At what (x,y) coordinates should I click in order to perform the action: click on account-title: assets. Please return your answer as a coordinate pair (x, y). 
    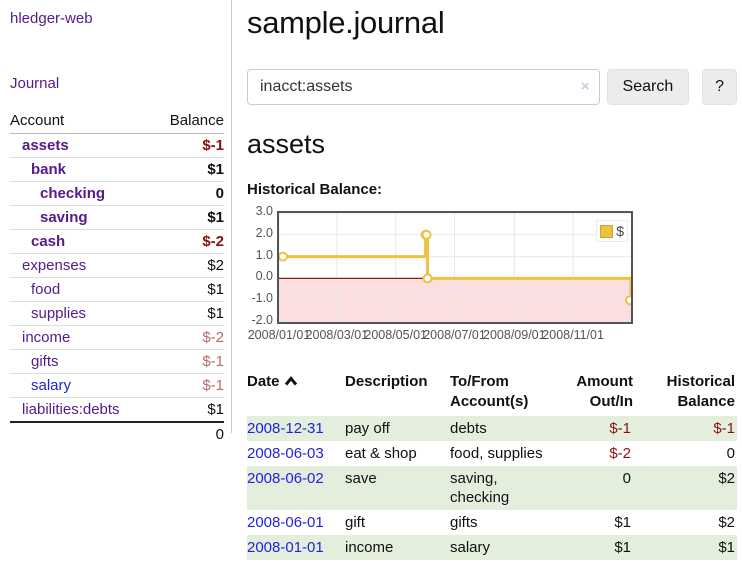
    Looking at the image, I should click on (286, 144).